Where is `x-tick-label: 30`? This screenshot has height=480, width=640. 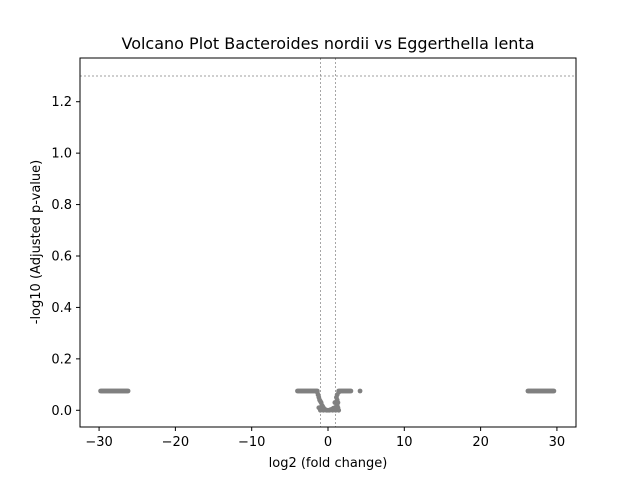
x-tick-label: 30 is located at coordinates (557, 442).